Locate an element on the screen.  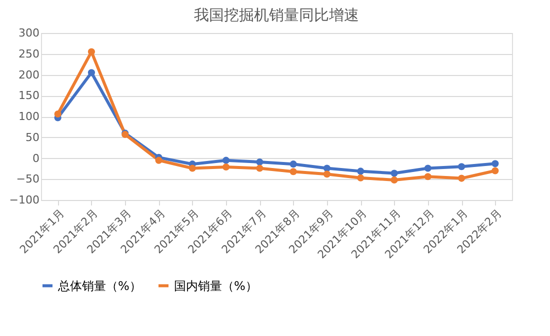
y-tick-label: 100 is located at coordinates (29, 116).